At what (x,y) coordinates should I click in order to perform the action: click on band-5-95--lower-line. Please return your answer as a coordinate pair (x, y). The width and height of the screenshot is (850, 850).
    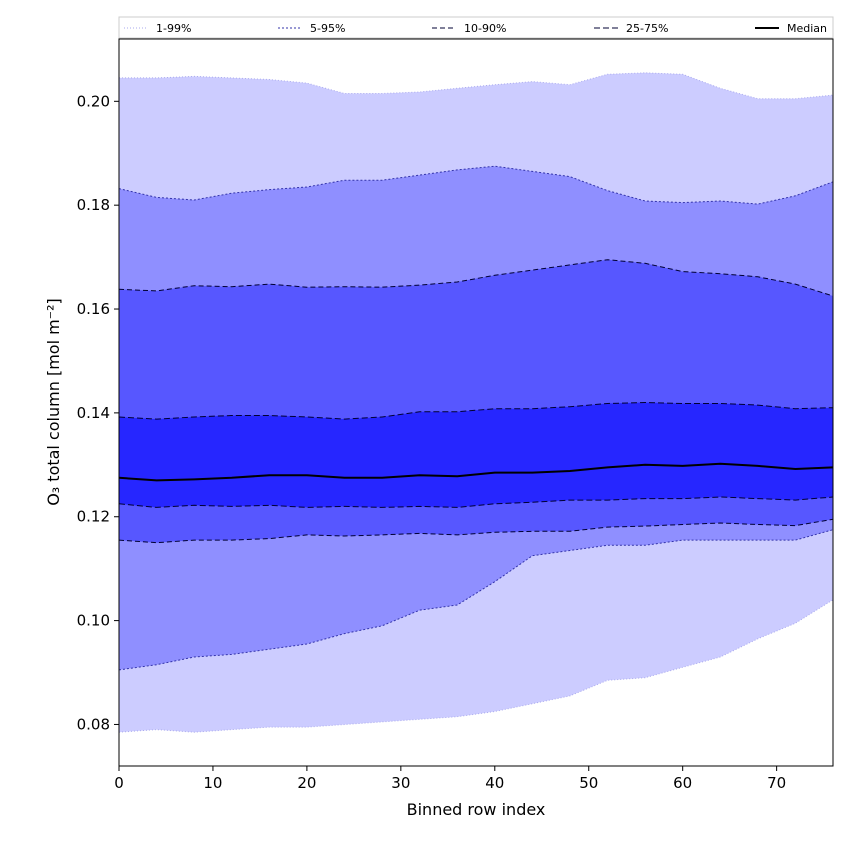
    Looking at the image, I should click on (476, 600).